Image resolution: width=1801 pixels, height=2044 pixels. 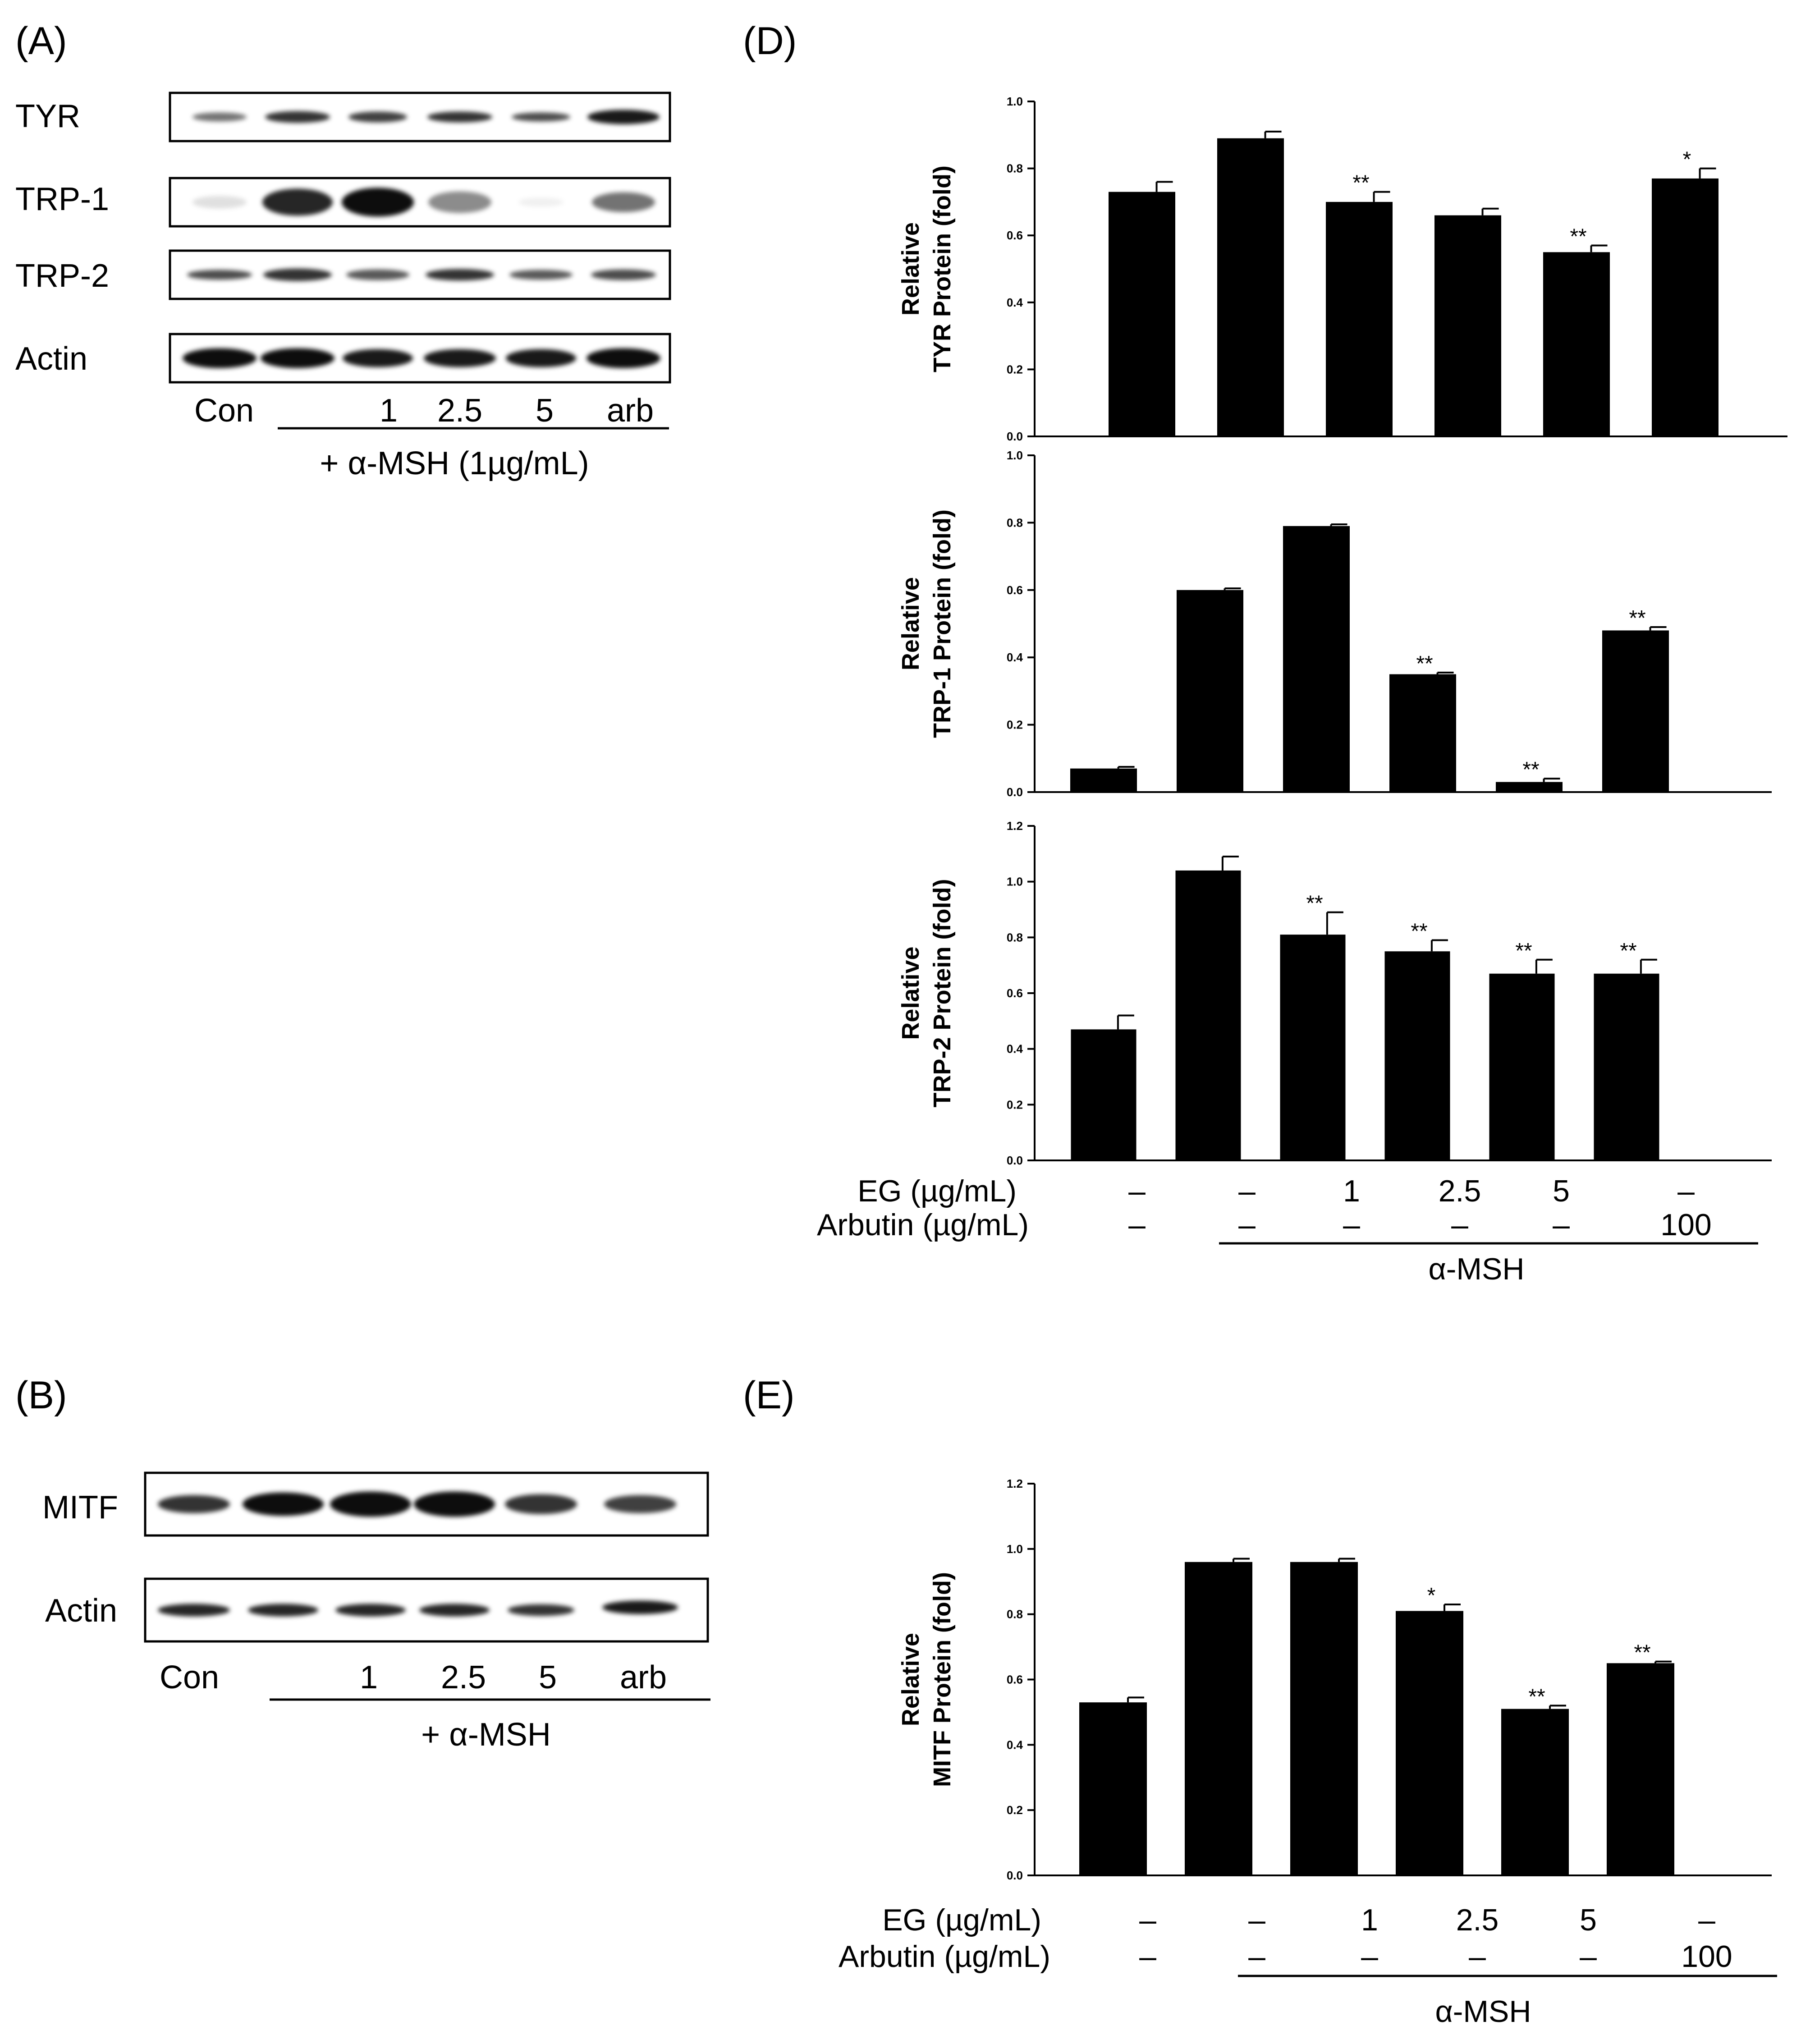 I want to click on significance-trp2-4: **, so click(x=1523, y=951).